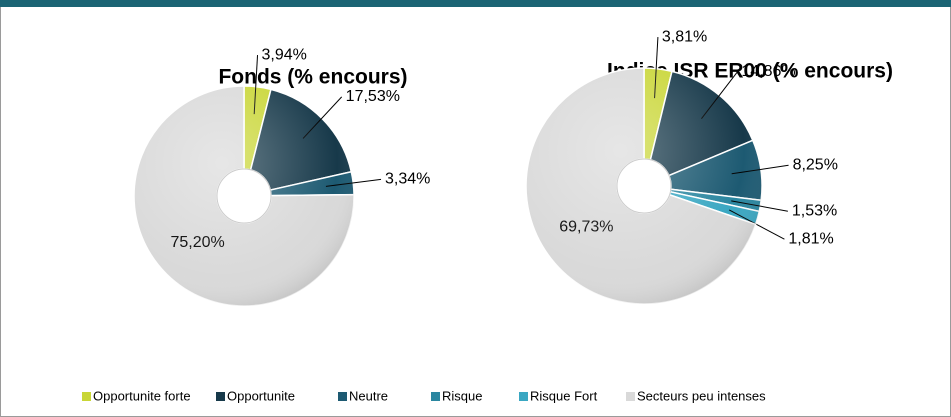 The height and width of the screenshot is (417, 951). I want to click on data-label: 75,20%, so click(197, 242).